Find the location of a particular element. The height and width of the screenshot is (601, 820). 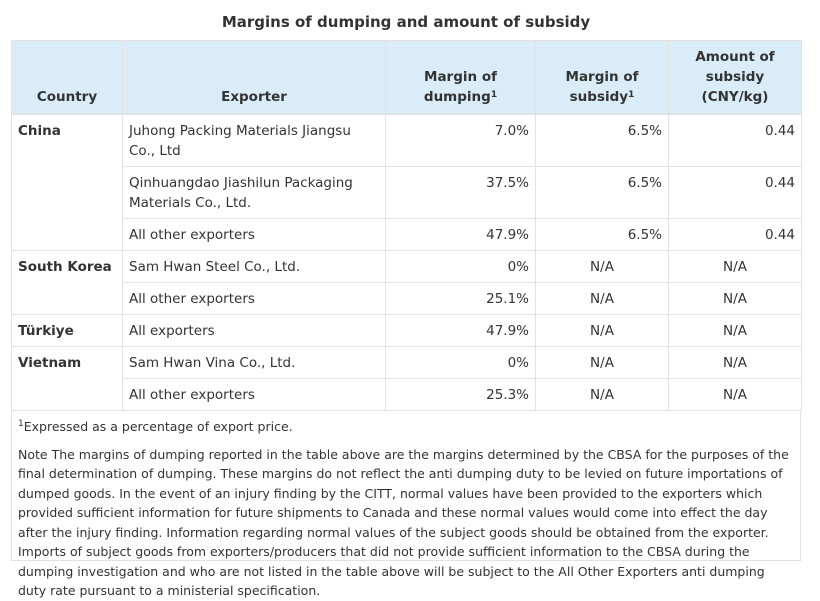

footnote-mark: 1 is located at coordinates (21, 424).